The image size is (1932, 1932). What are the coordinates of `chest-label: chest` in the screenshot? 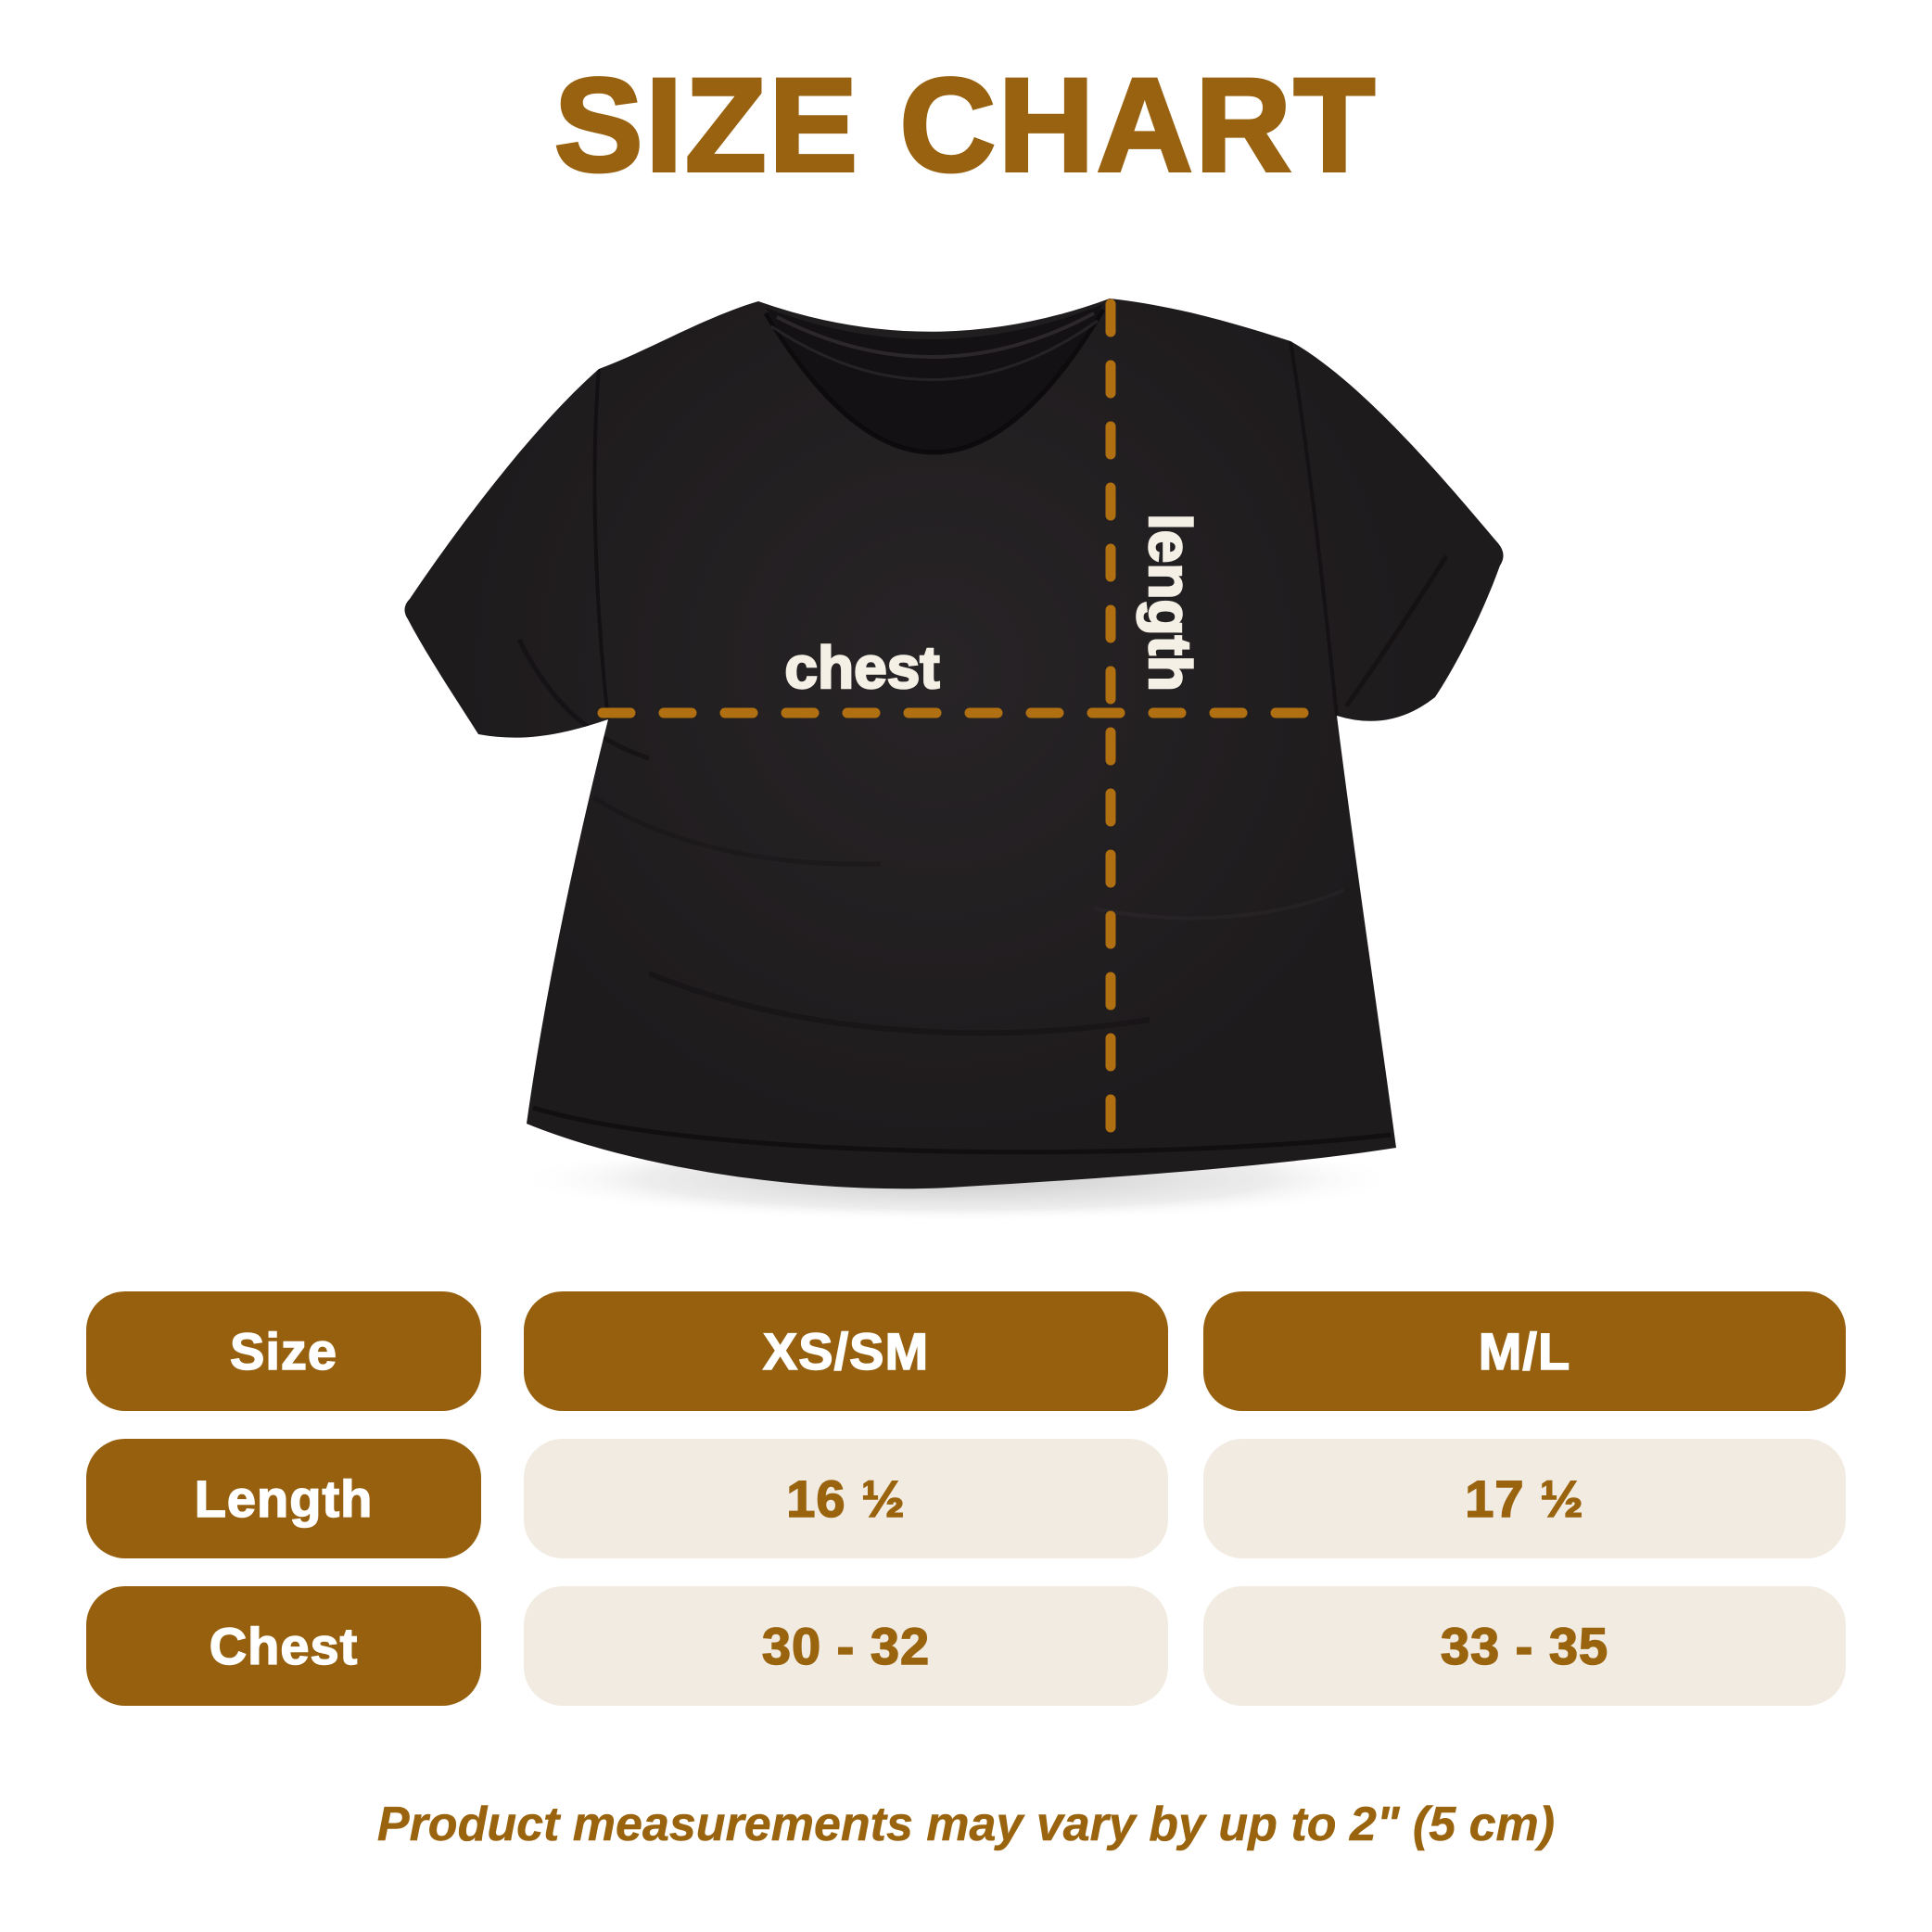 It's located at (861, 667).